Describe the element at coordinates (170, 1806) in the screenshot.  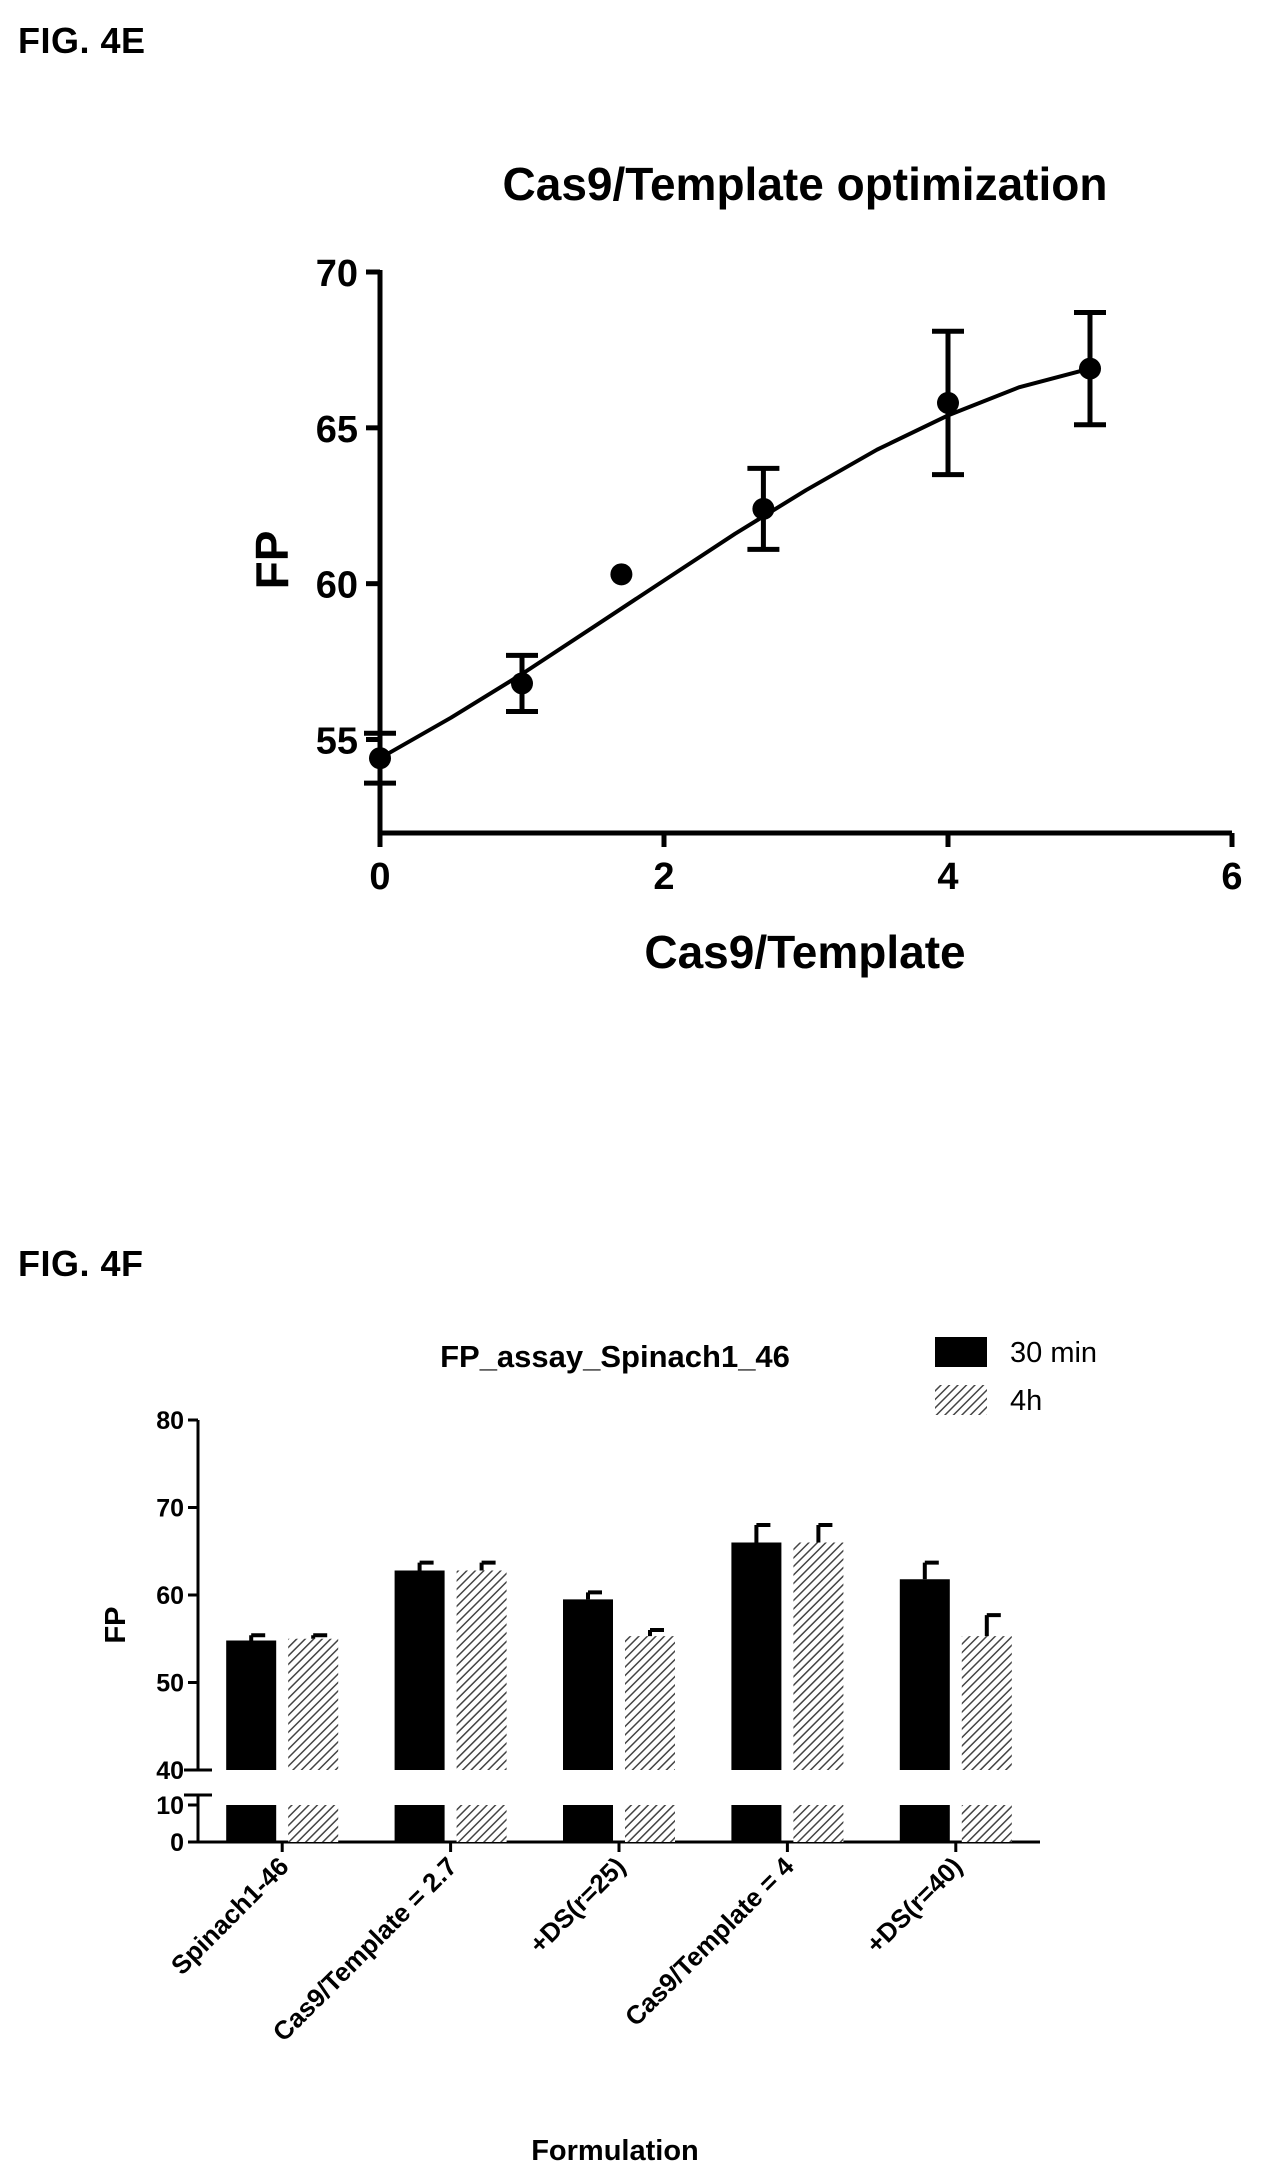
I see `y-tick-label: 10` at that location.